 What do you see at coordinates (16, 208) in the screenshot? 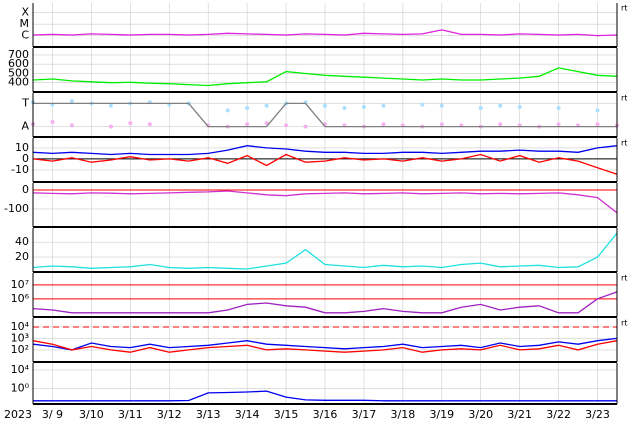
I see `y-tick-label: -100` at bounding box center [16, 208].